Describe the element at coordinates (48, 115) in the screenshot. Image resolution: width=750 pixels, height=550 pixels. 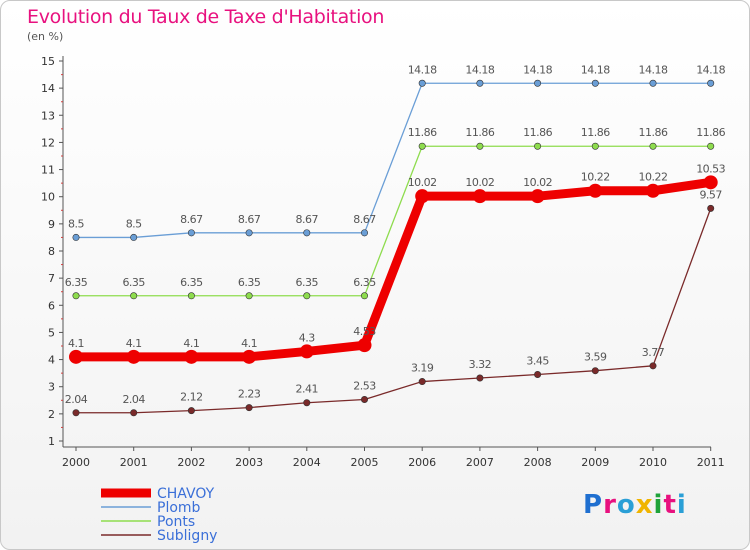
I see `y-tick-label: 13` at that location.